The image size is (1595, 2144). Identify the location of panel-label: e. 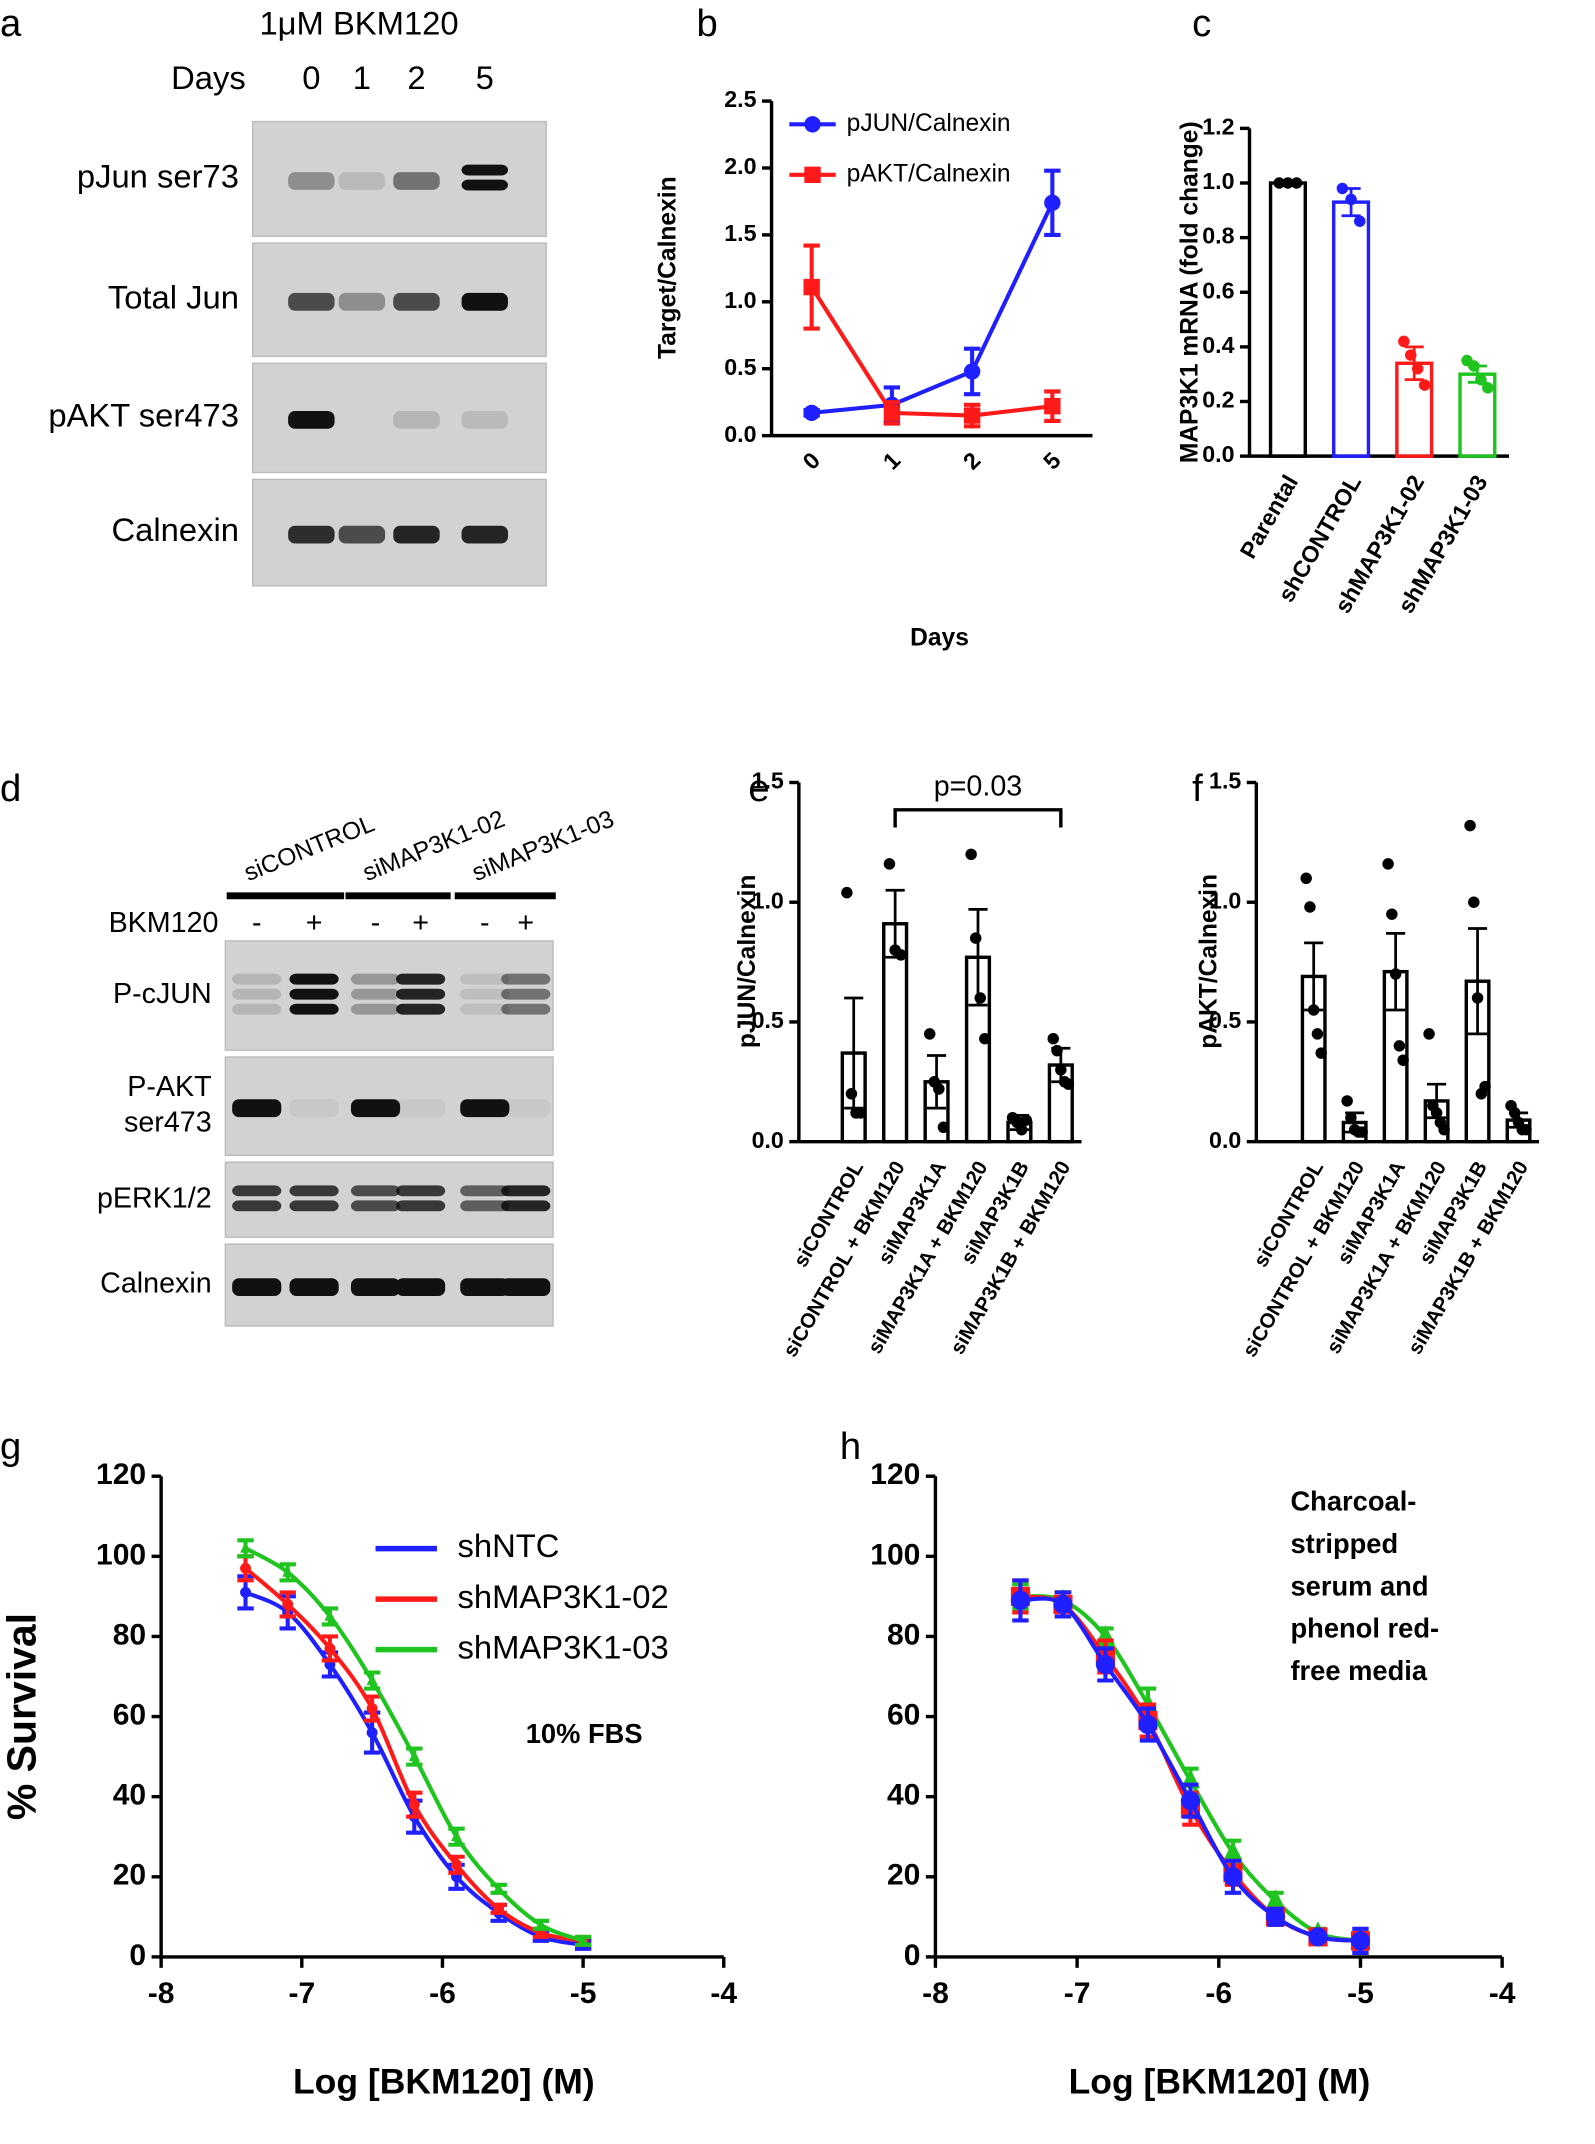
(758, 788).